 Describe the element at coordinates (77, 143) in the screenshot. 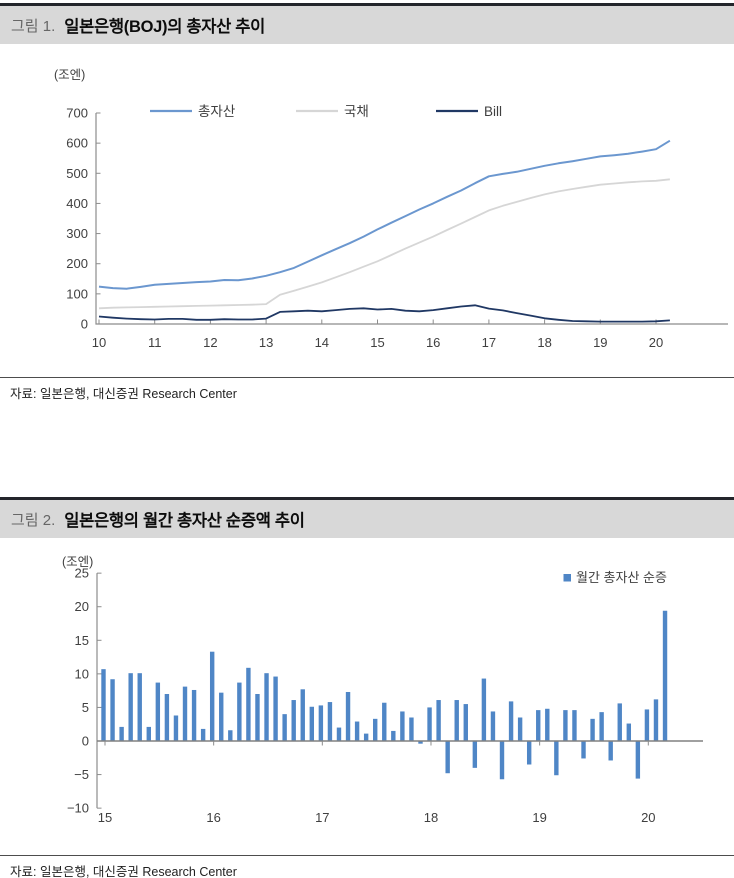

I see `y-tick-label: 600` at that location.